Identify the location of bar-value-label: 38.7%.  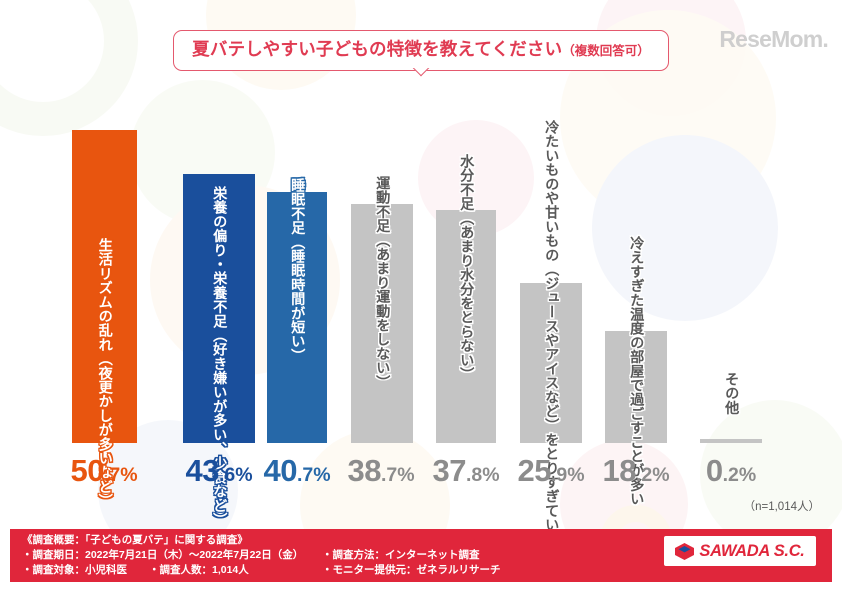
(381, 470).